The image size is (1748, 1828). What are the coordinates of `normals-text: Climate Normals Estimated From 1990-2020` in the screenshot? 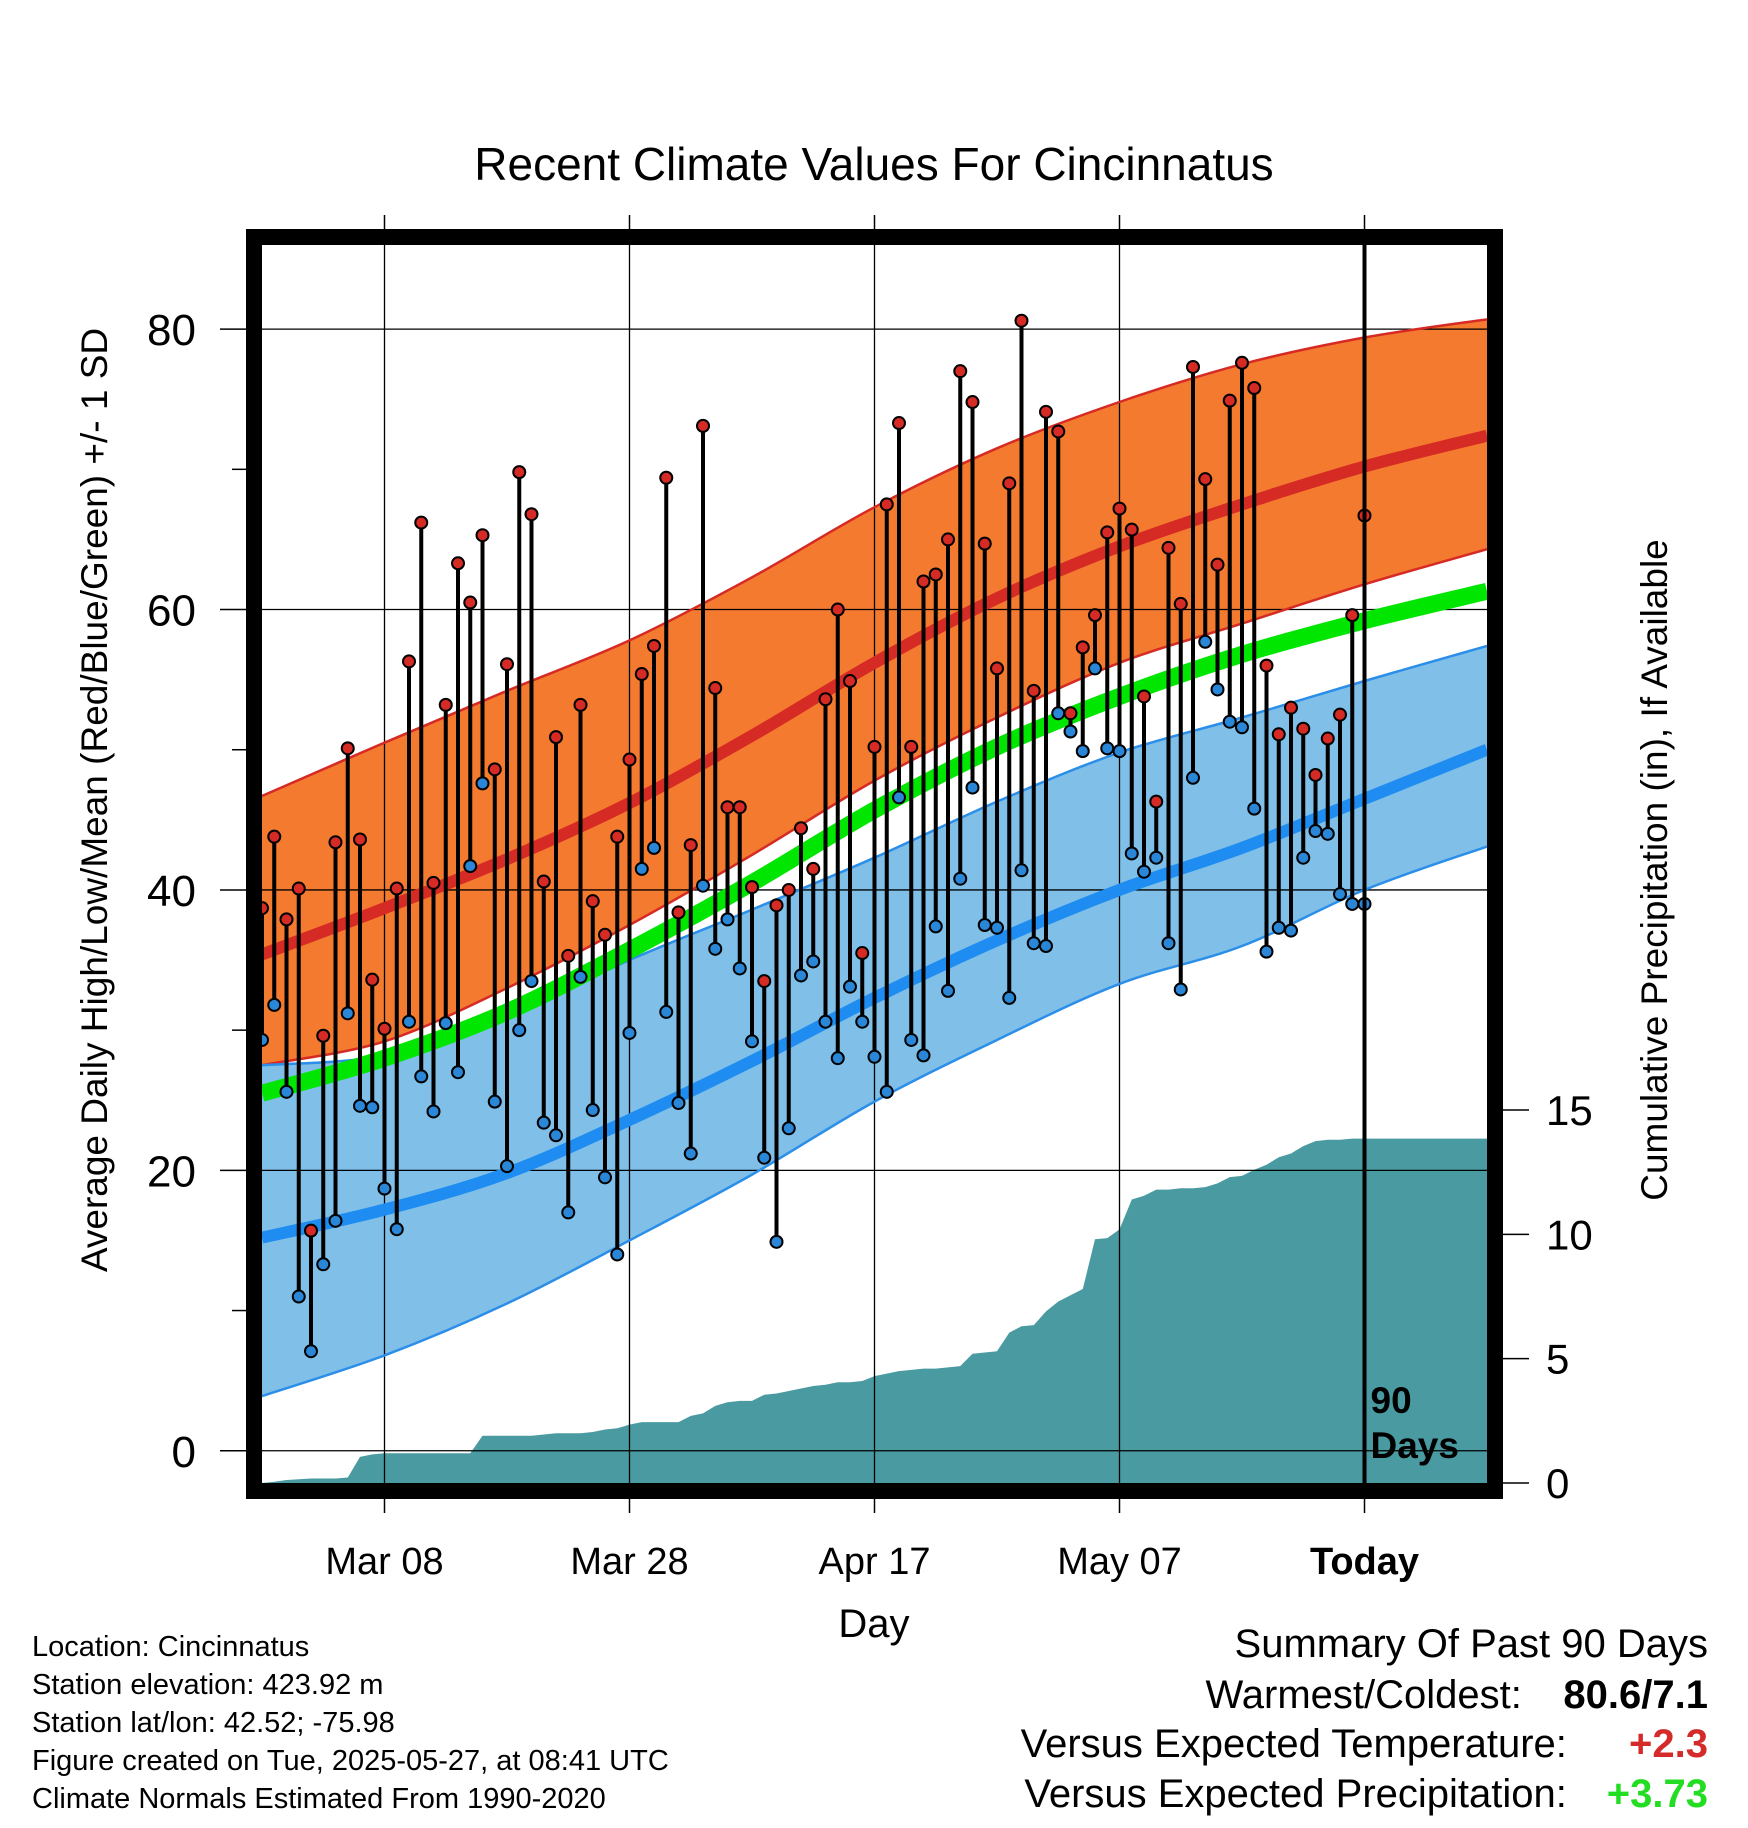 It's located at (319, 1799).